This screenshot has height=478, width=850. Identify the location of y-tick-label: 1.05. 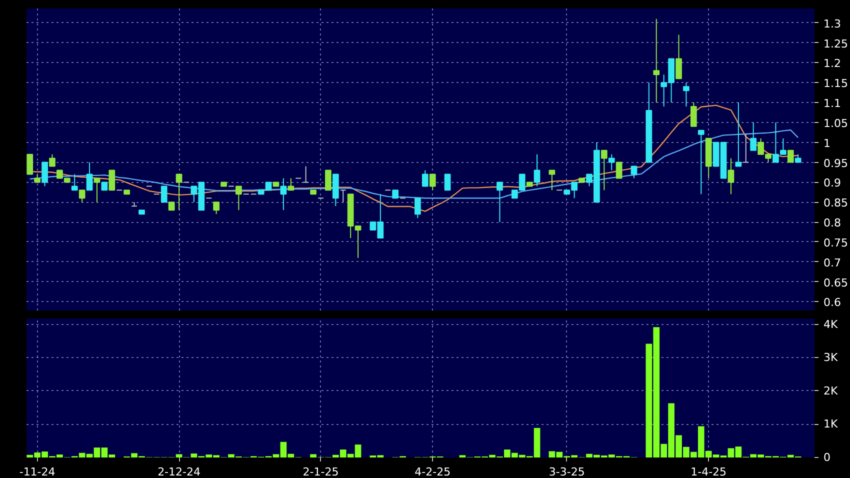
(836, 123).